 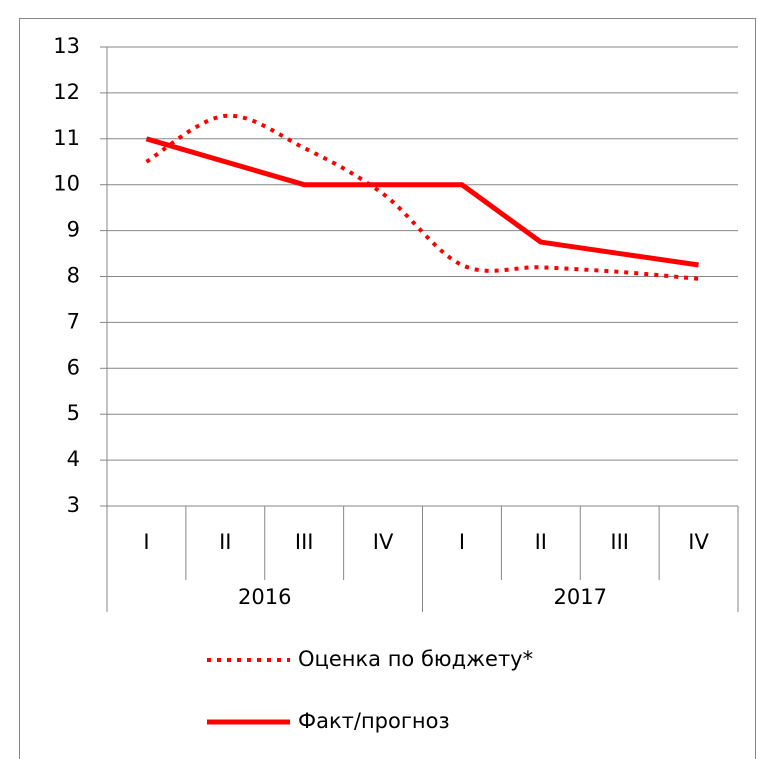 I want to click on y-tick-label: 12, so click(x=66, y=92).